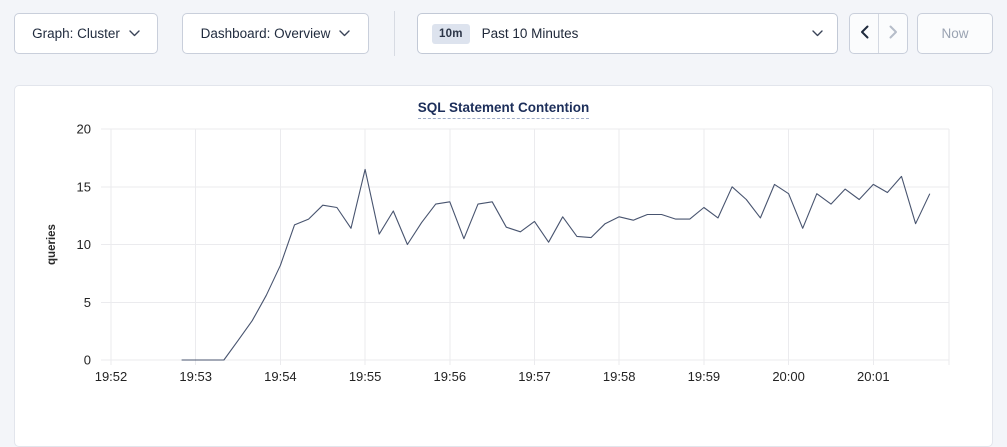  Describe the element at coordinates (76, 33) in the screenshot. I see `graph-dropdown-label: Graph: Cluster` at that location.